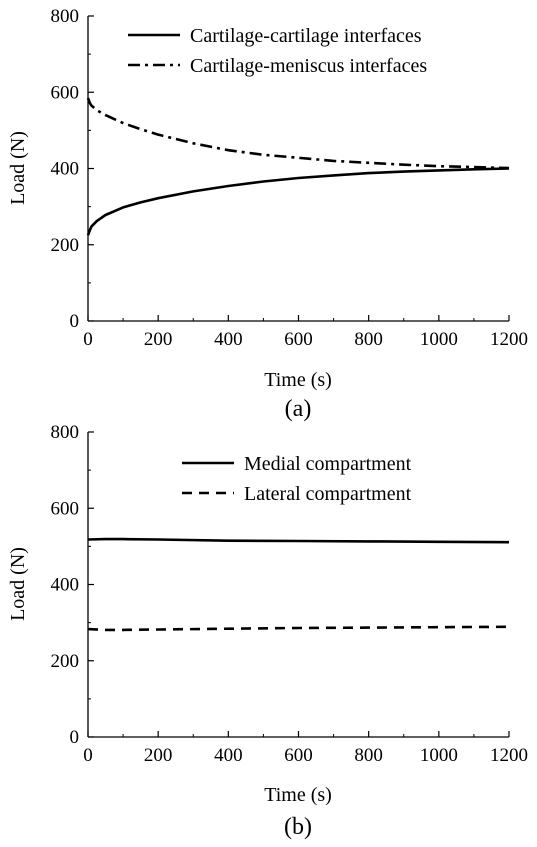  I want to click on legend-label: Cartilage-cartilage interfaces, so click(306, 36).